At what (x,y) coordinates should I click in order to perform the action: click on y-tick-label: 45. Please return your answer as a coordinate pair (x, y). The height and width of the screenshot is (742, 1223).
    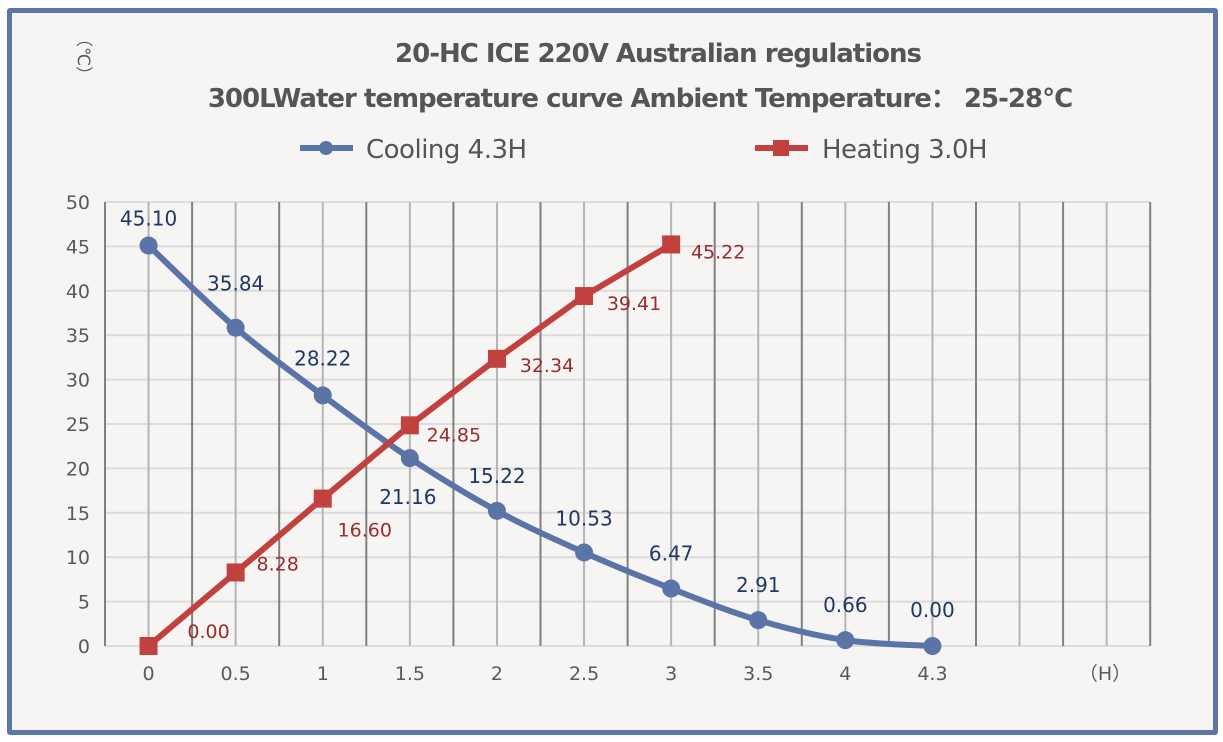
    Looking at the image, I should click on (78, 247).